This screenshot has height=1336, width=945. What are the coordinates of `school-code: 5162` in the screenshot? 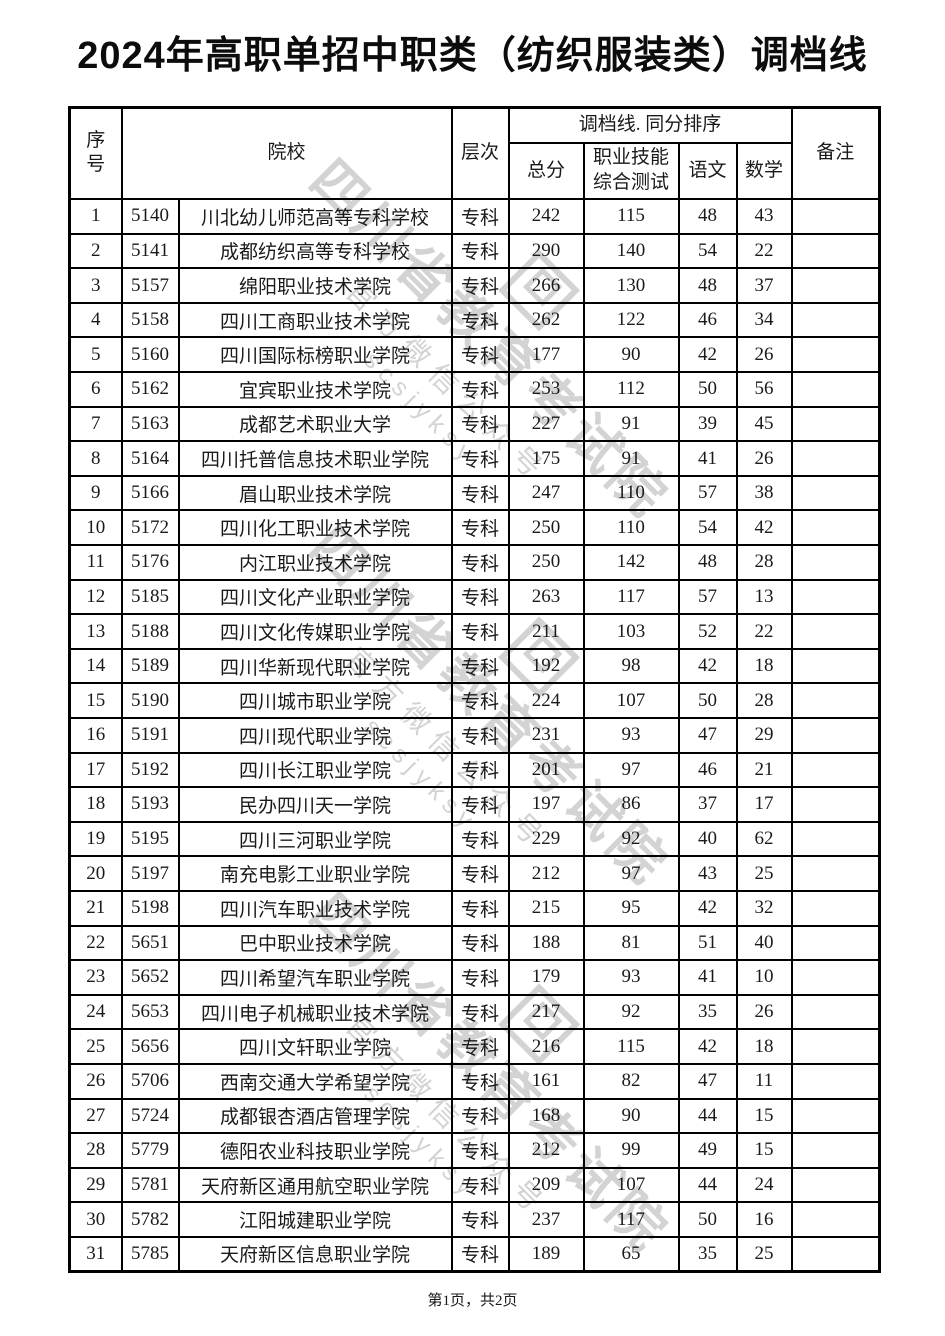 It's located at (150, 389).